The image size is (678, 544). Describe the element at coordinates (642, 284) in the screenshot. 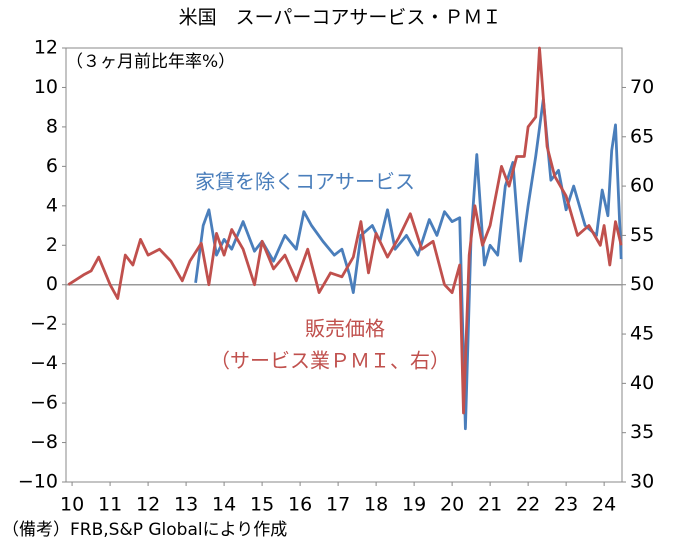

I see `y2-tick-label: 50` at that location.